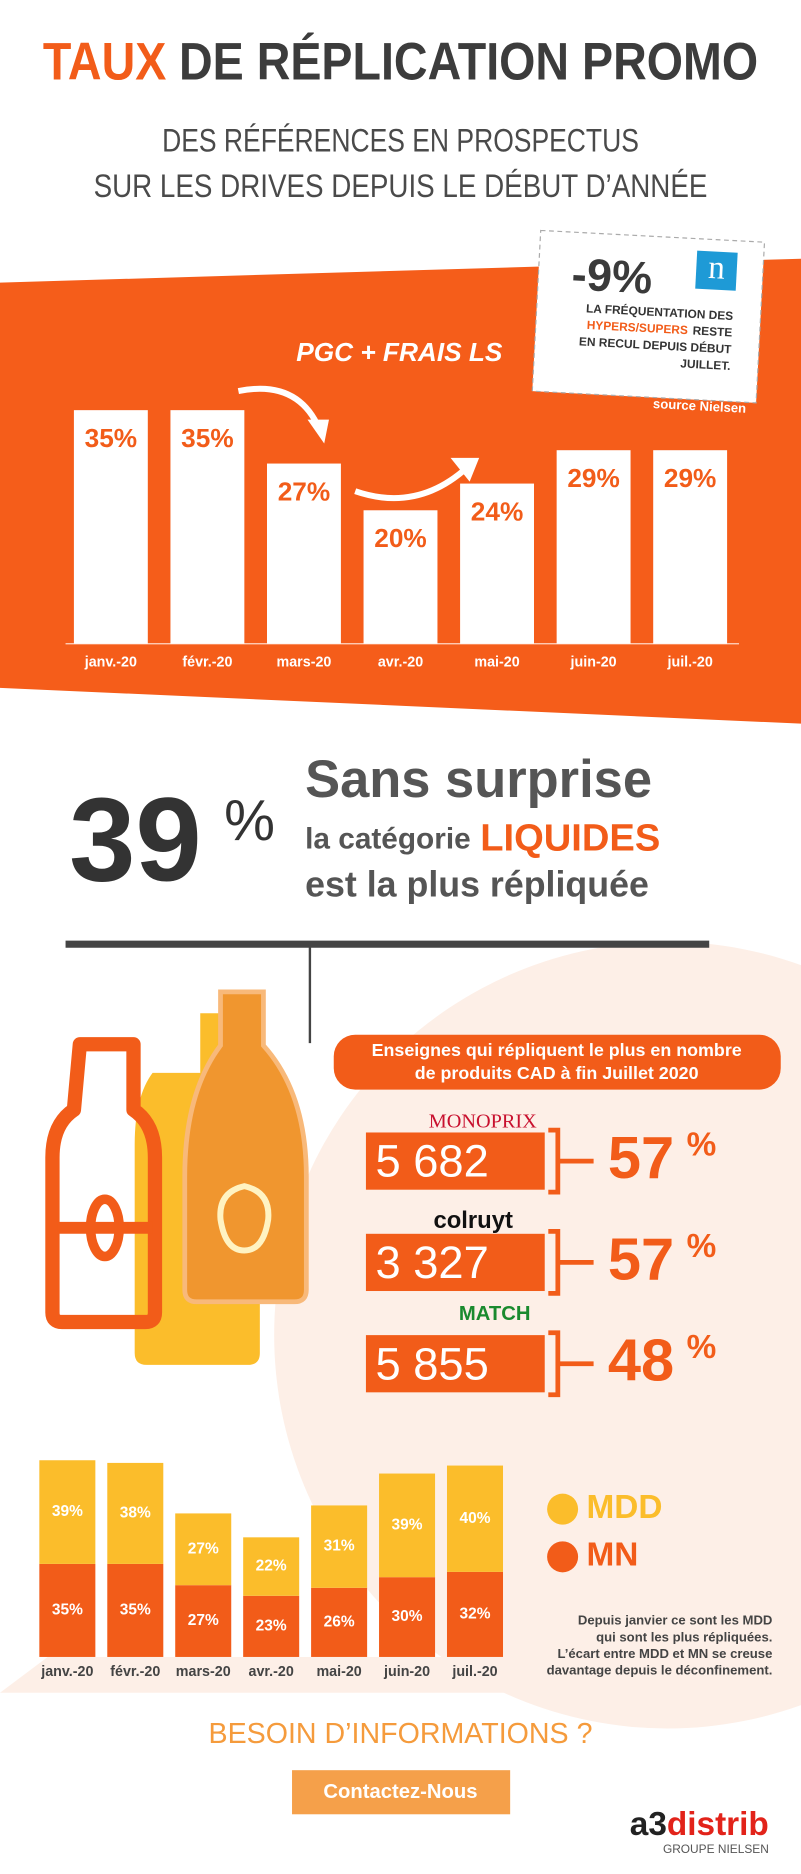 This screenshot has width=801, height=1874. I want to click on highlight-keyword: LIQUIDES, so click(570, 838).